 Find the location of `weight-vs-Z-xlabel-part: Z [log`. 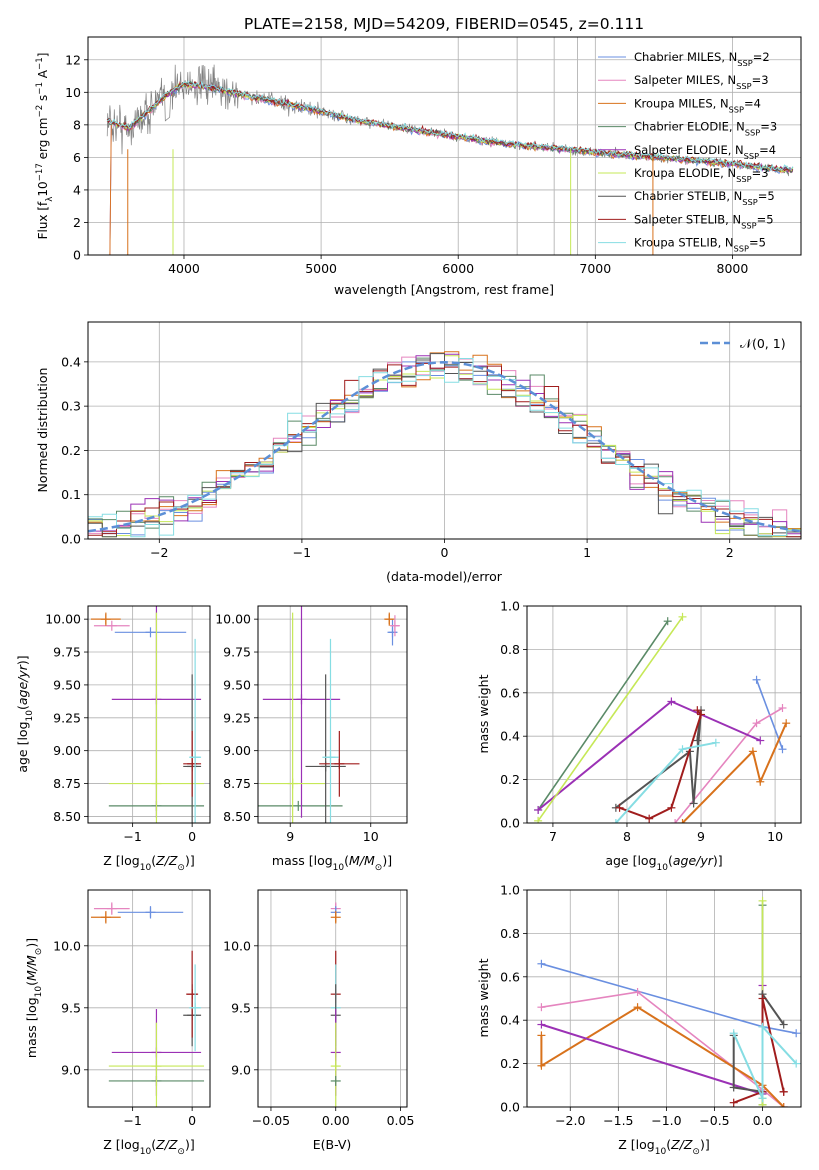

weight-vs-Z-xlabel-part: Z [log is located at coordinates (636, 1144).